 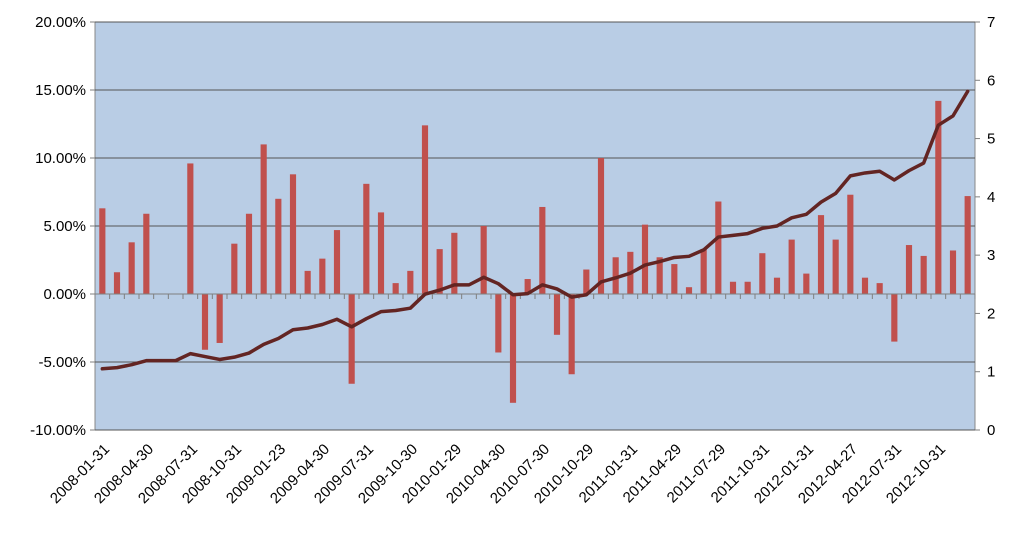 What do you see at coordinates (991, 139) in the screenshot?
I see `y-right-tick-label: 5` at bounding box center [991, 139].